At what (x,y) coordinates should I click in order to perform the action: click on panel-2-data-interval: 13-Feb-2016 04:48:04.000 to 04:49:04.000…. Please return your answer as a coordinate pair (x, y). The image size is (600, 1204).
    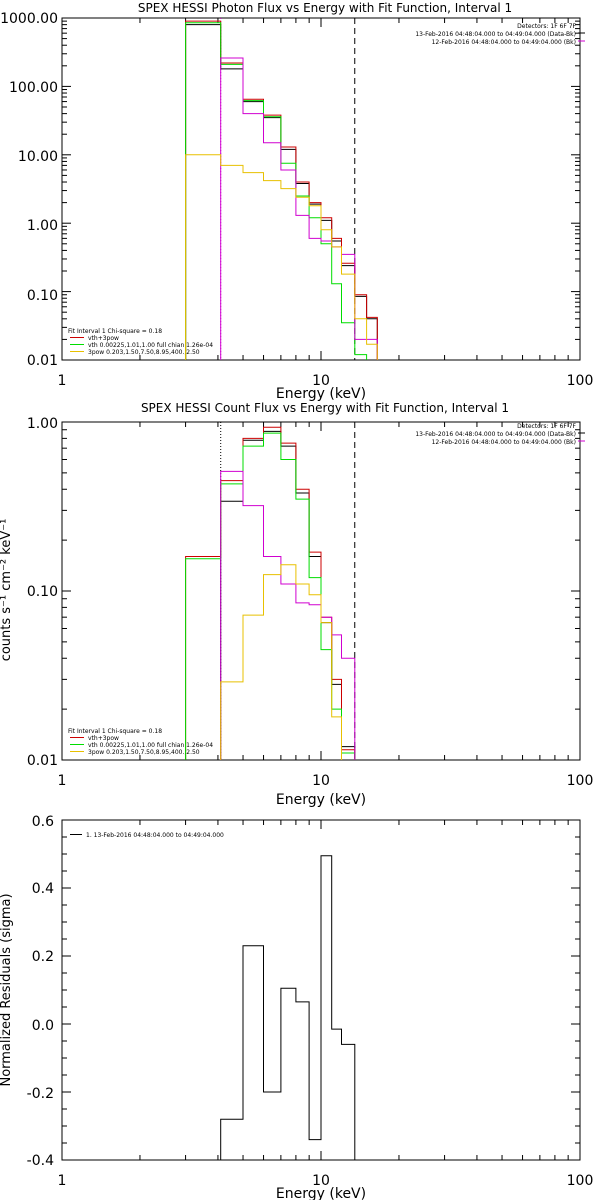
    Looking at the image, I should click on (495, 434).